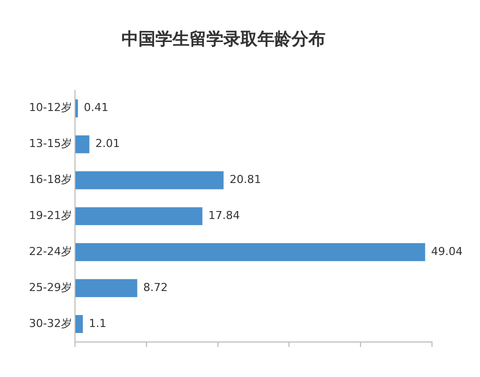 The width and height of the screenshot is (480, 377). Describe the element at coordinates (447, 251) in the screenshot. I see `data-label: 49.04` at that location.